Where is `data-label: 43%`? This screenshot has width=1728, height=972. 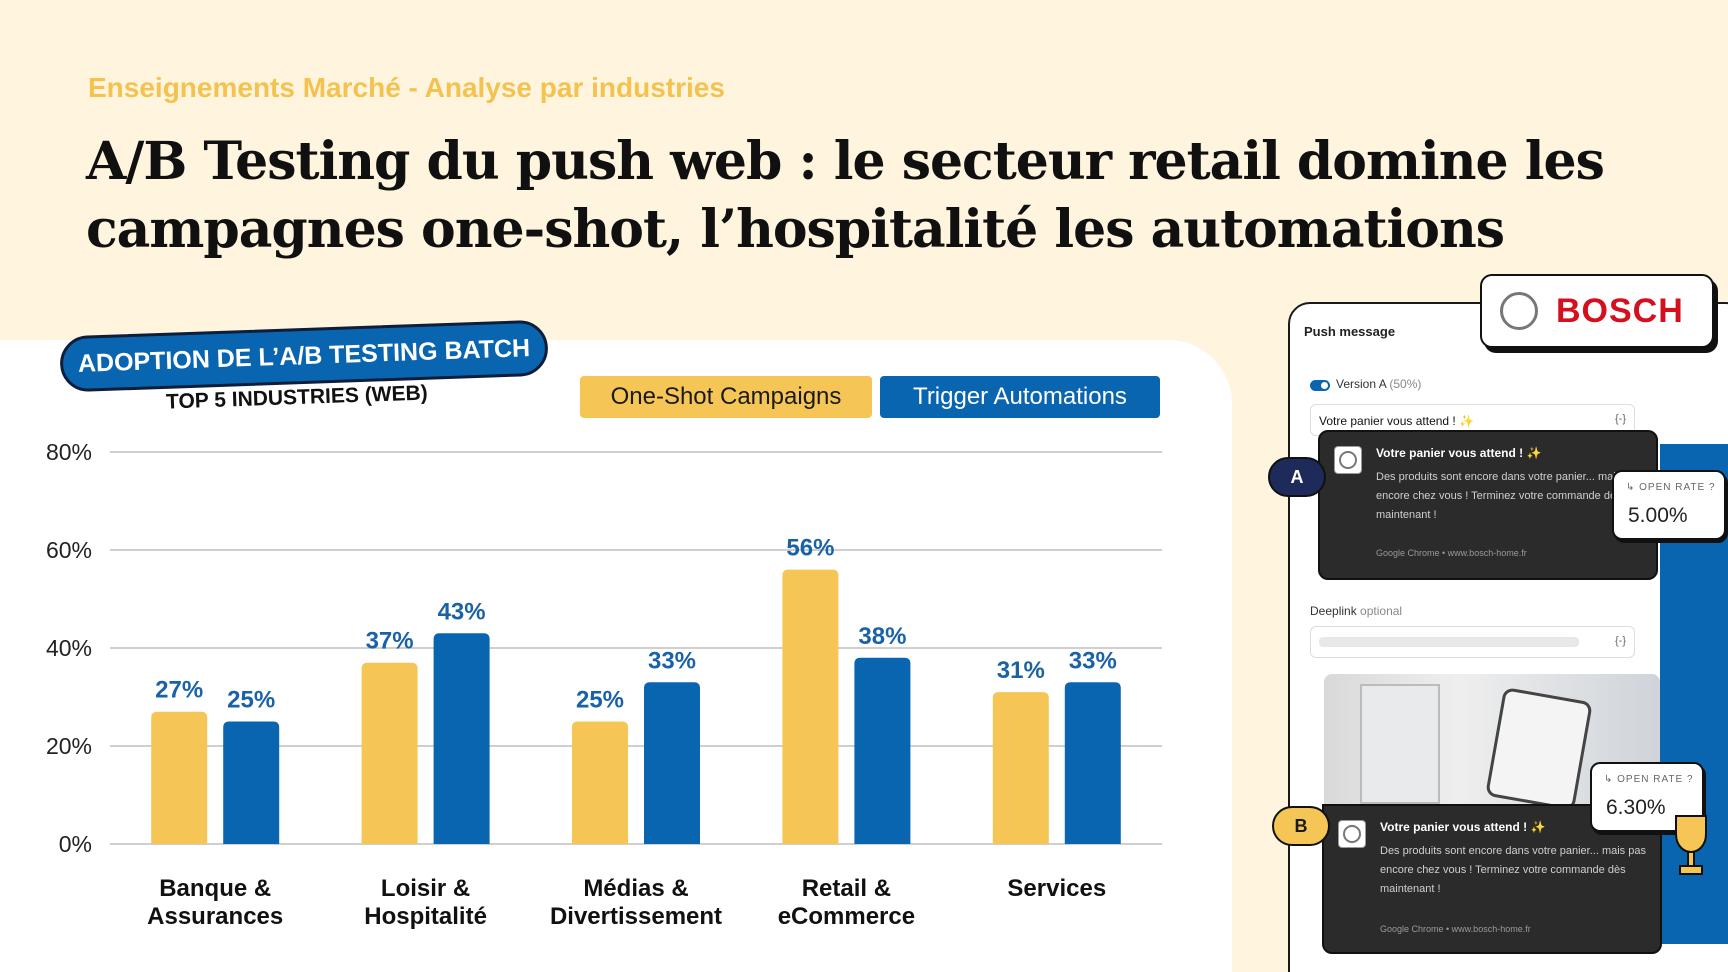 data-label: 43% is located at coordinates (462, 611).